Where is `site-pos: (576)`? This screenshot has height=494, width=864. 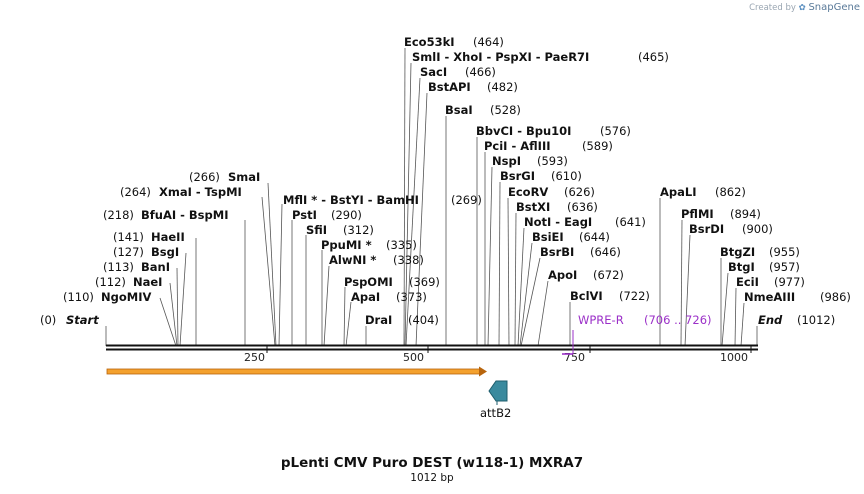 site-pos: (576) is located at coordinates (615, 131).